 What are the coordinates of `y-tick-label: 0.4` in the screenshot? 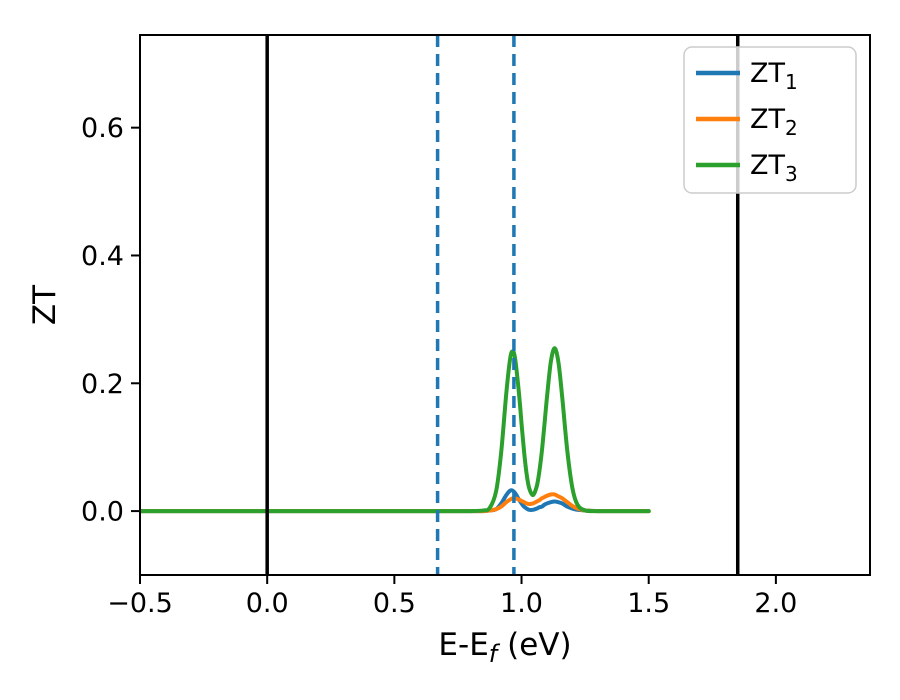 It's located at (102, 256).